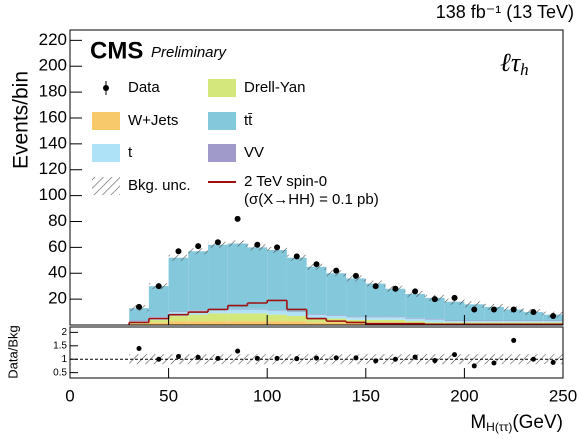 This screenshot has height=439, width=580. I want to click on ratio-y-tick-label: 1, so click(64, 359).